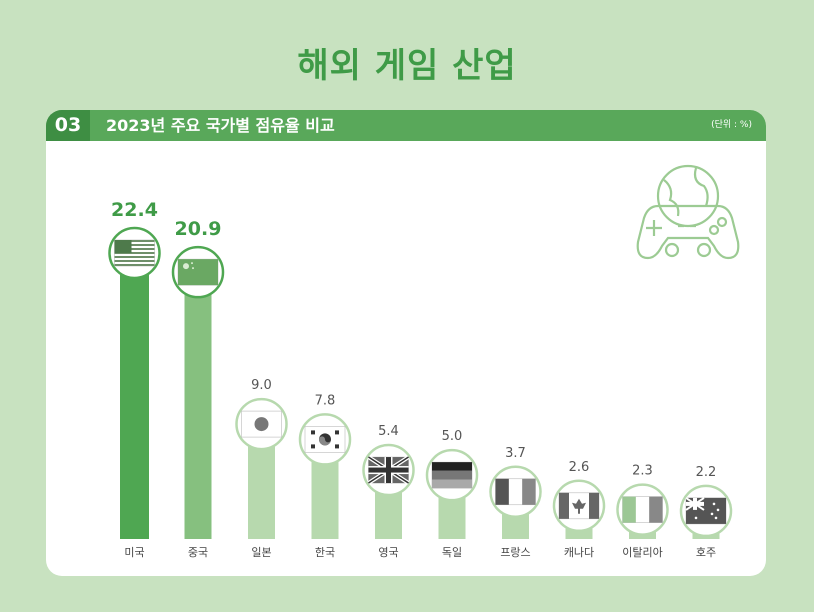  I want to click on ca-flag-icon, so click(579, 506).